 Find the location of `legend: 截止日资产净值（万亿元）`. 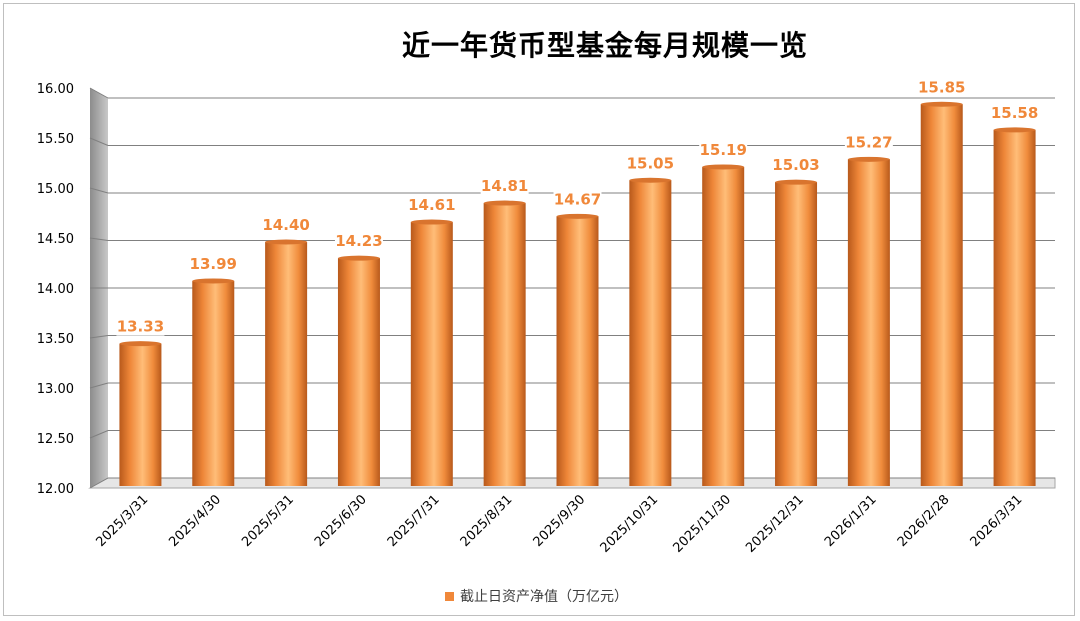

legend: 截止日资产净值（万亿元） is located at coordinates (536, 596).